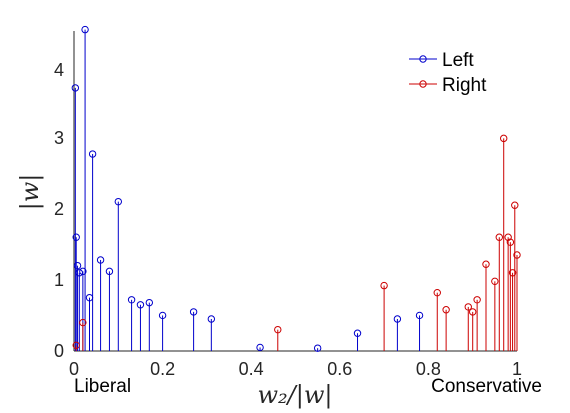  Describe the element at coordinates (517, 369) in the screenshot. I see `x-tick-label: 1` at that location.